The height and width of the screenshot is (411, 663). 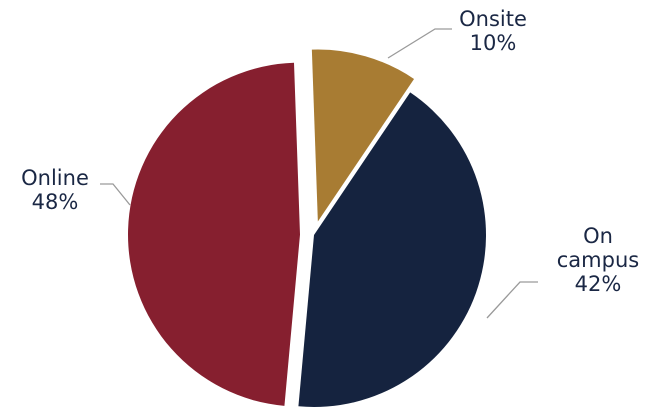 I want to click on slice-name-label: On, so click(x=598, y=236).